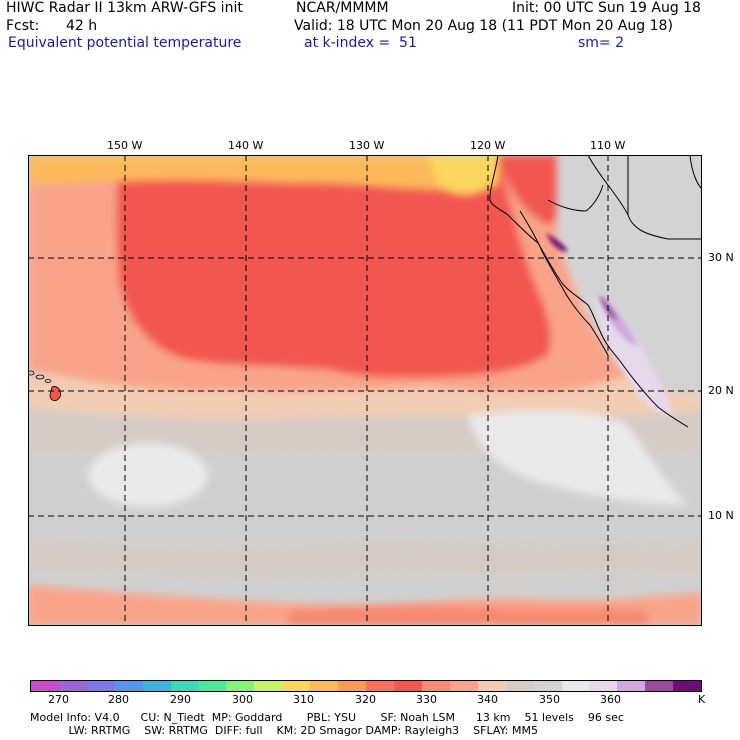  What do you see at coordinates (721, 257) in the screenshot?
I see `lat-label-30n: 30 N` at bounding box center [721, 257].